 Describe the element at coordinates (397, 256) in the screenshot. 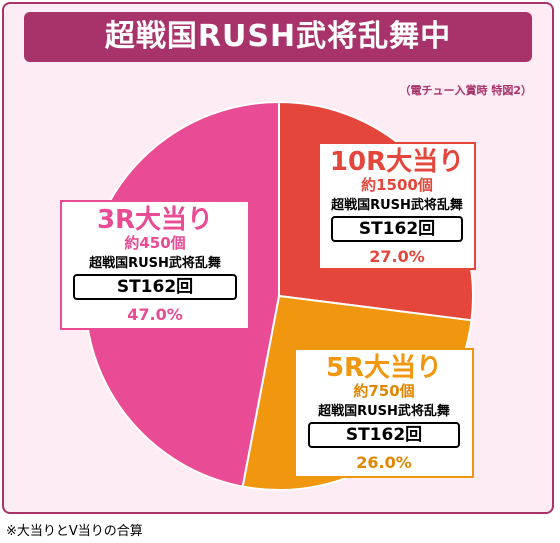

I see `slice-10r-percent: 27.0%` at that location.